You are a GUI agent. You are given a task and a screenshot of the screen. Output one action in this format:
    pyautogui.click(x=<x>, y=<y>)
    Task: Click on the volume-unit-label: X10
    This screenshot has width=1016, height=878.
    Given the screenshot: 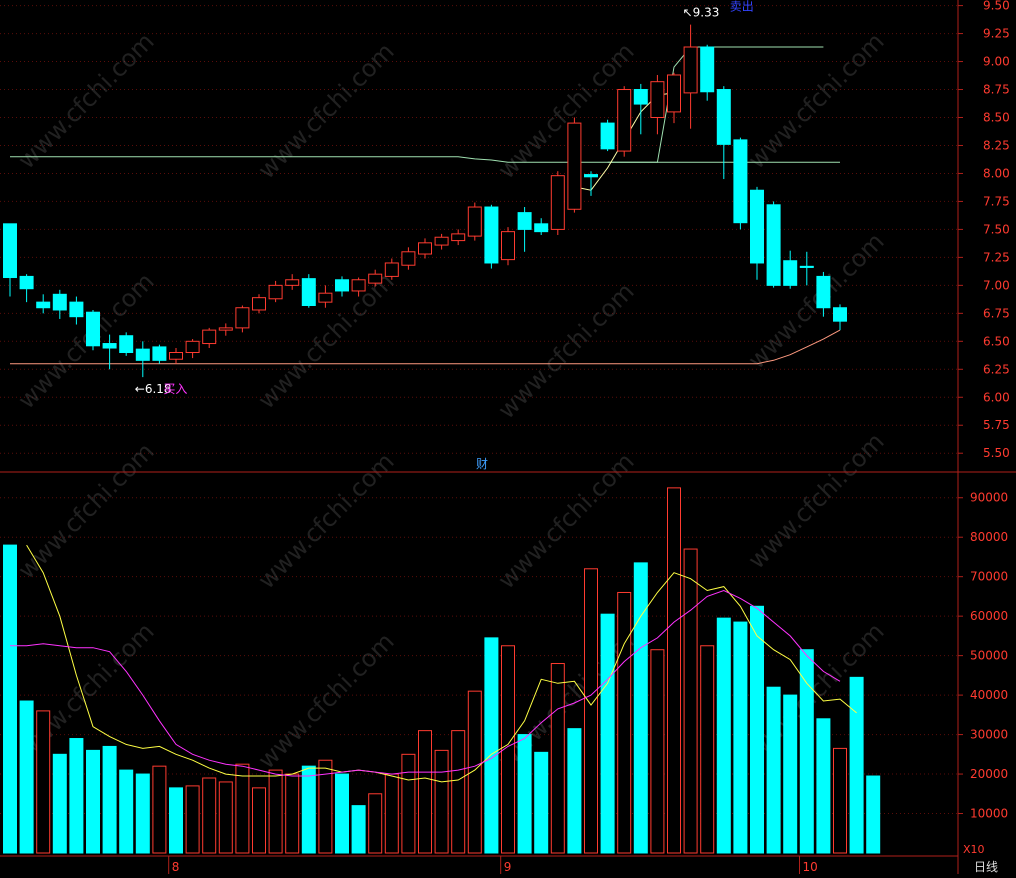 What is the action you would take?
    pyautogui.click(x=974, y=849)
    